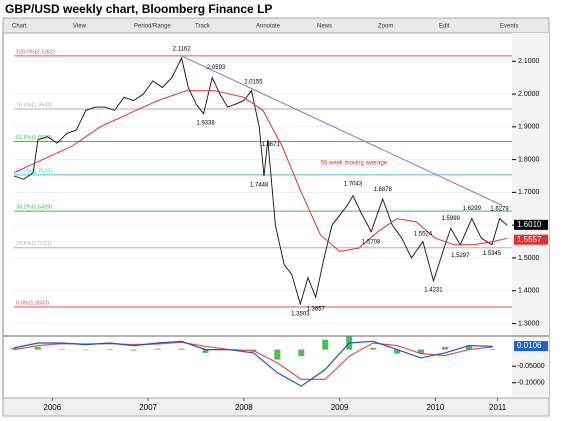 This screenshot has width=567, height=421. I want to click on price-marker-label: 1.6010, so click(529, 224).